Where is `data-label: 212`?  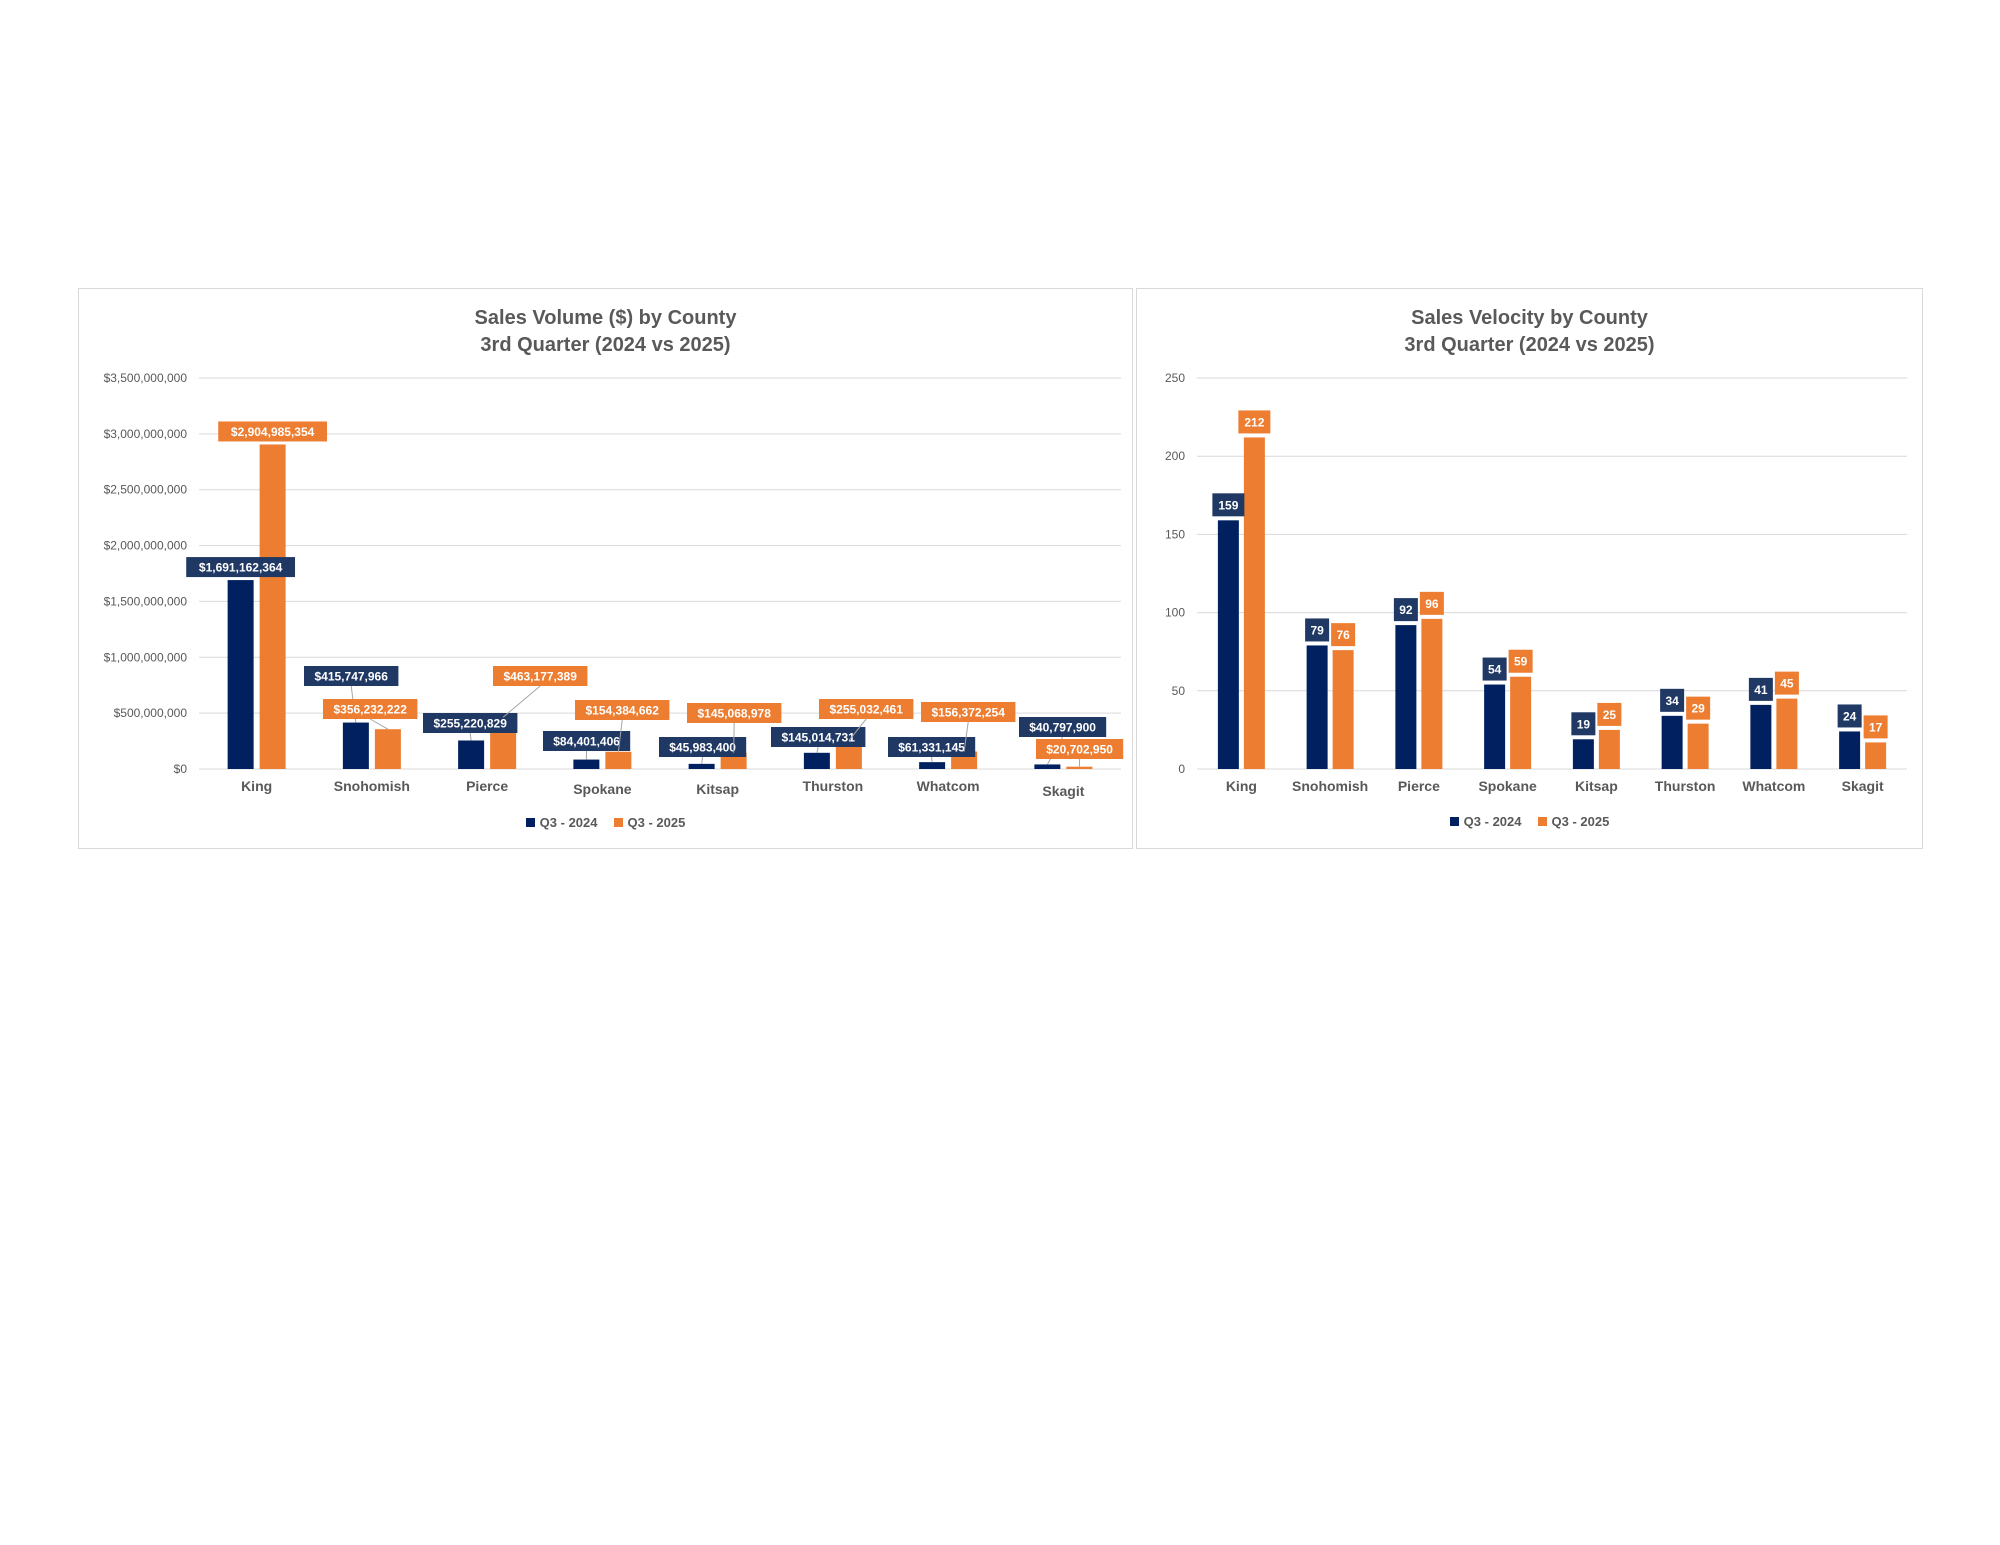
data-label: 212 is located at coordinates (1254, 422).